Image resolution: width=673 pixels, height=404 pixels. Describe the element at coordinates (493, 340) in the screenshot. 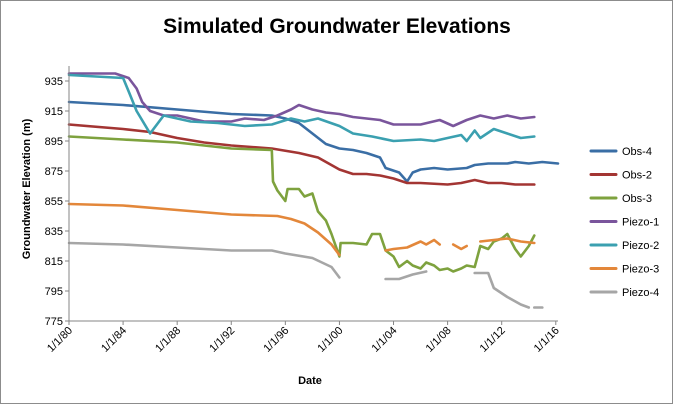

I see `x-tick-label: 1/1/12` at that location.